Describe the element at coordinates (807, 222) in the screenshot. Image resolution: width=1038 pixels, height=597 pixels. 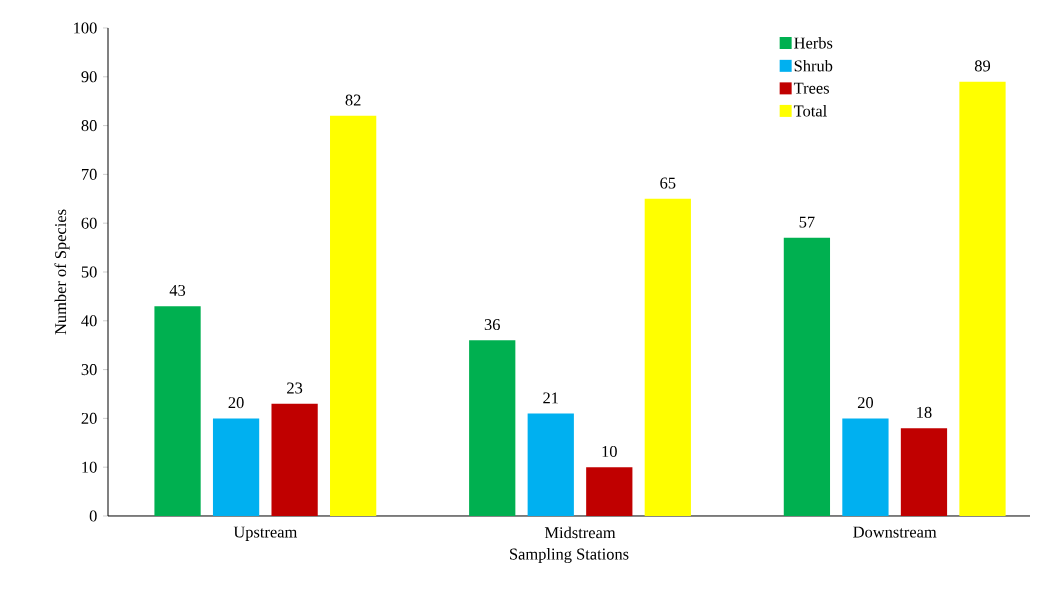
I see `data-label: 57` at that location.